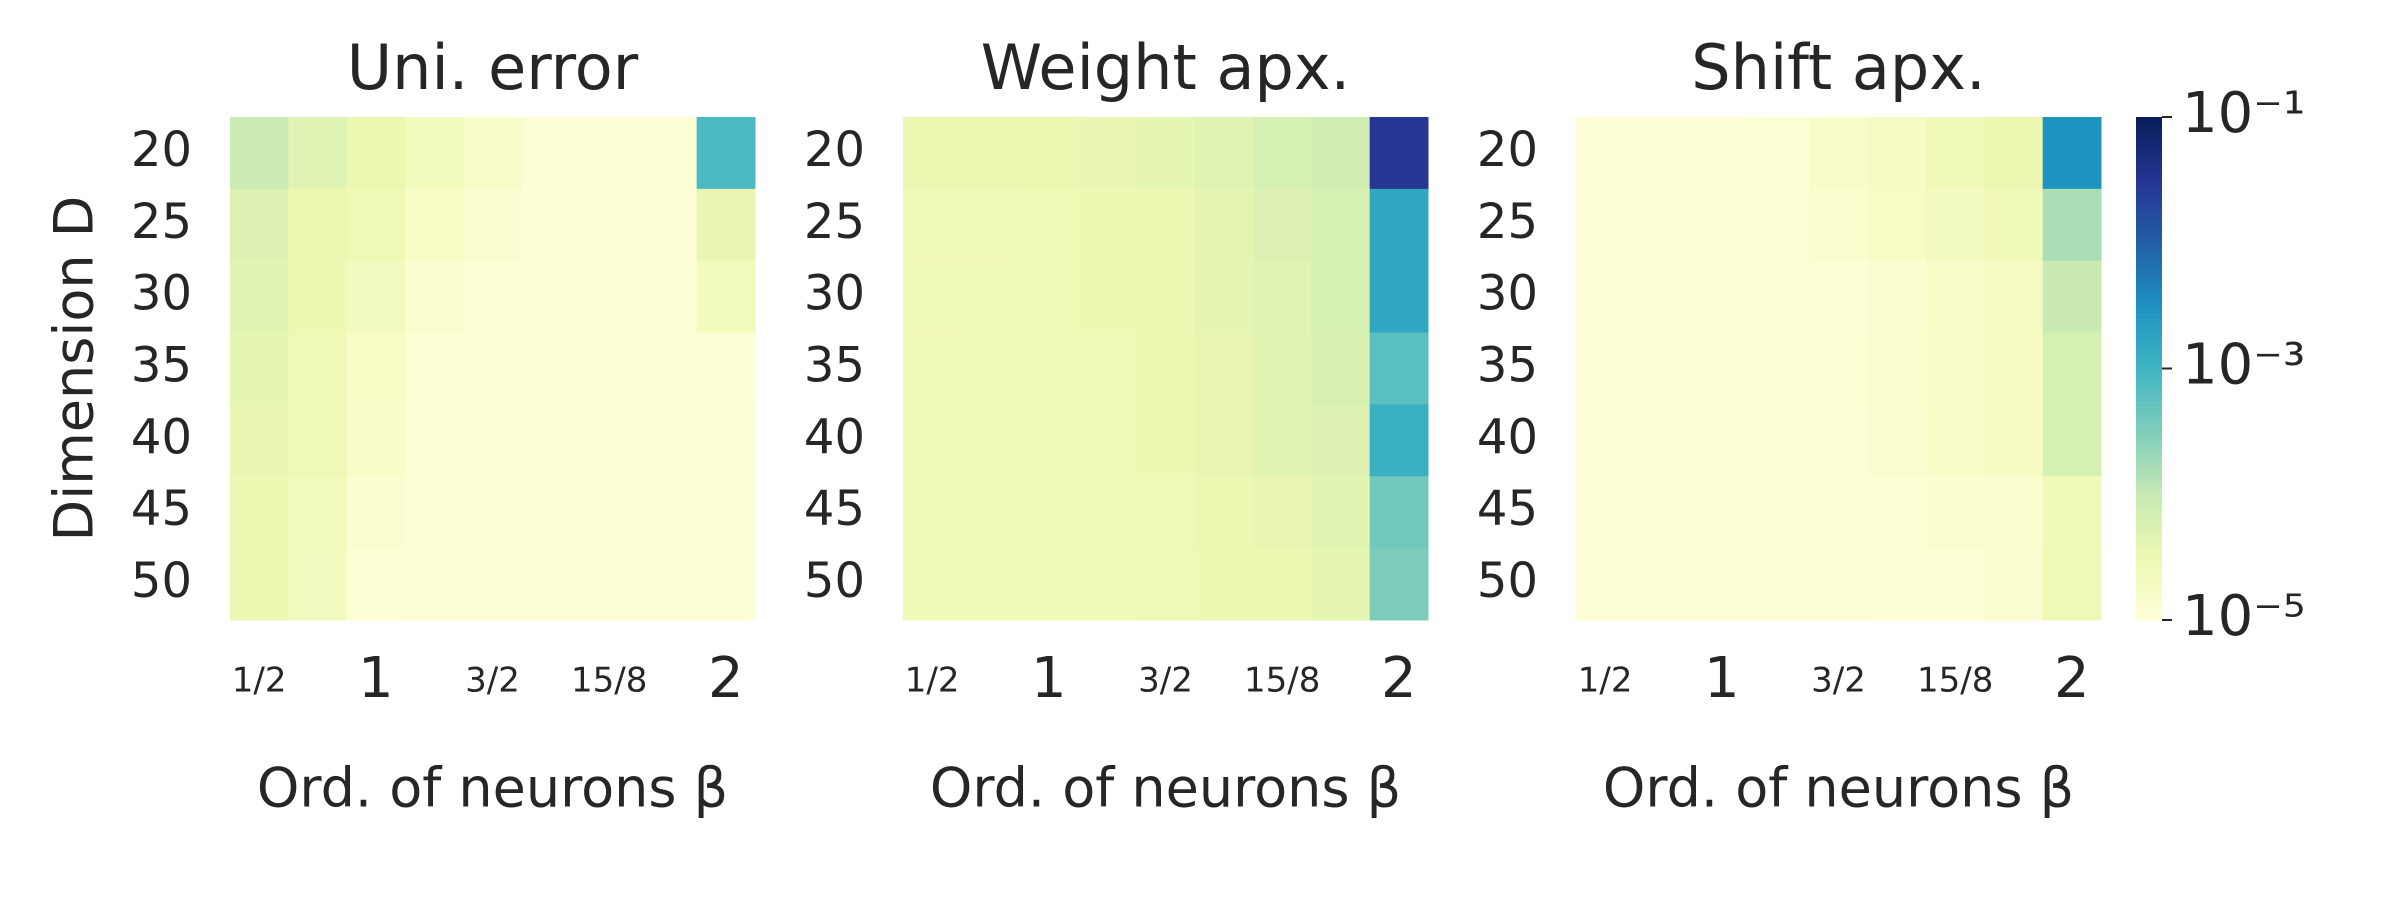  I want to click on x-tick-label: 3/2, so click(1165, 681).